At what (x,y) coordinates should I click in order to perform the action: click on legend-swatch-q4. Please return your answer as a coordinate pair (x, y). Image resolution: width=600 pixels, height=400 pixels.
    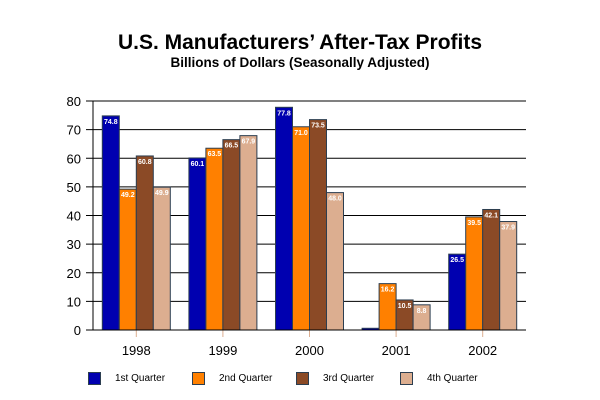
    Looking at the image, I should click on (406, 378).